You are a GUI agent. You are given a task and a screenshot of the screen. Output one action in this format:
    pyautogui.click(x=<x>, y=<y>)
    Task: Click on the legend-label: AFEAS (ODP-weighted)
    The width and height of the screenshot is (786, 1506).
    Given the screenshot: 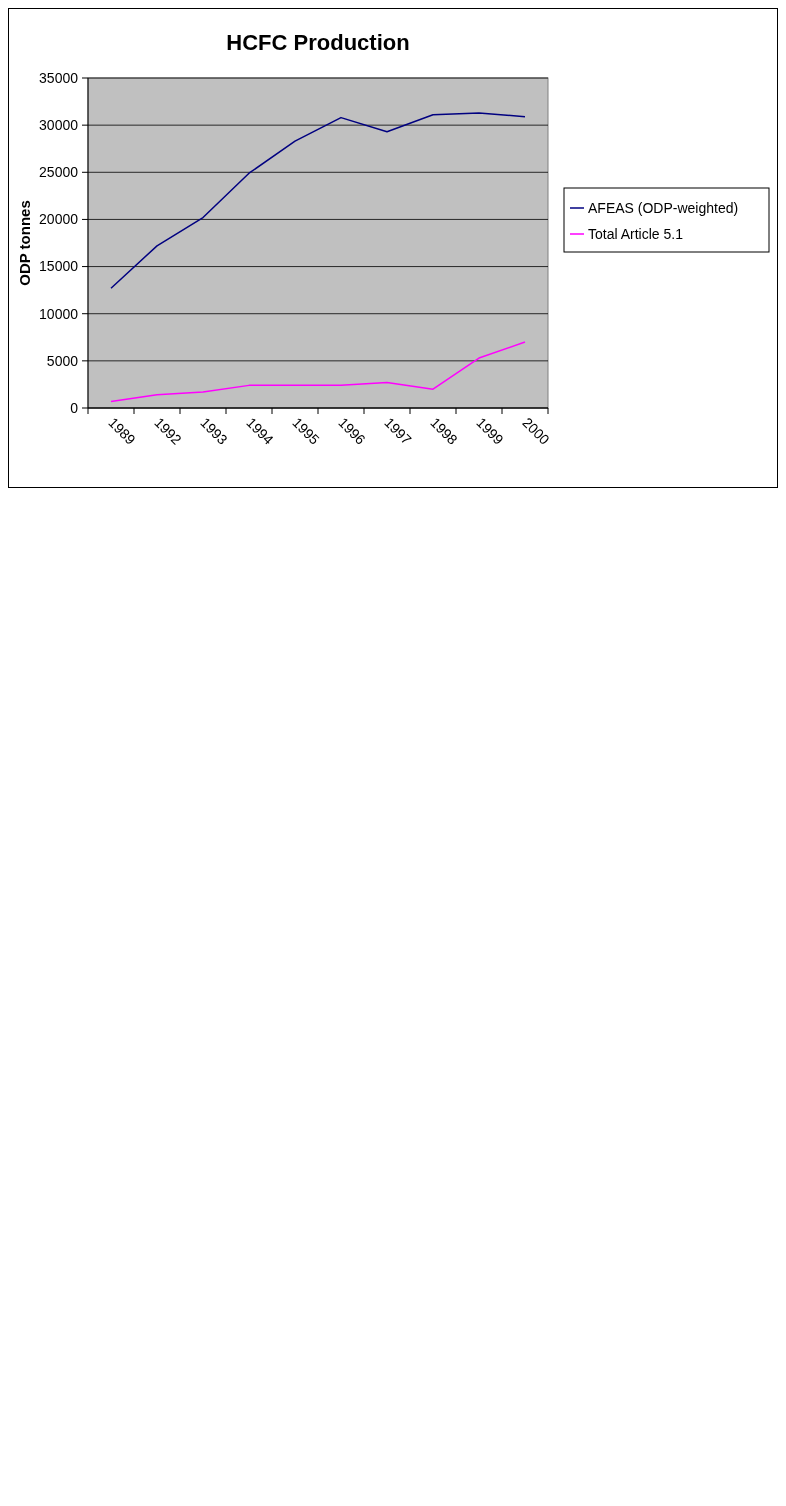 What is the action you would take?
    pyautogui.click(x=663, y=207)
    